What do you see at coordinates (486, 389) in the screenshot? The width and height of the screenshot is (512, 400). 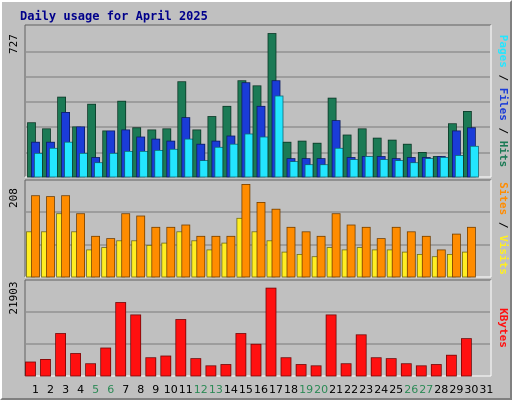 I see `x-tick-label: 31` at bounding box center [486, 389].